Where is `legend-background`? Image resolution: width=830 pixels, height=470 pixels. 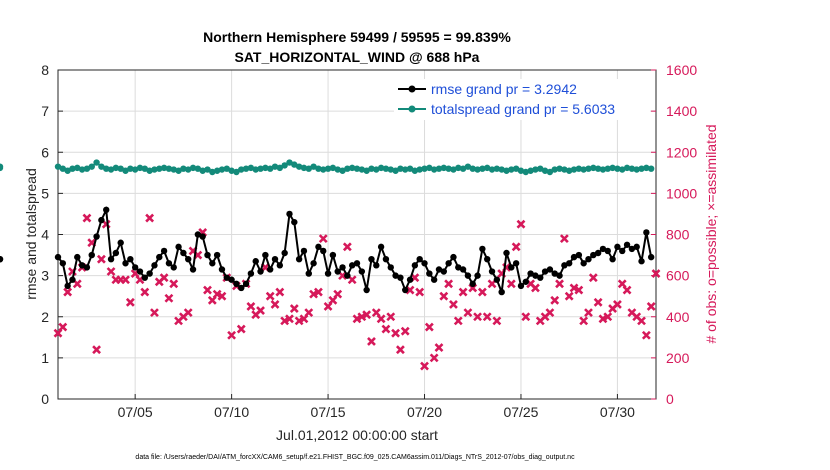
legend-background is located at coordinates (522, 99).